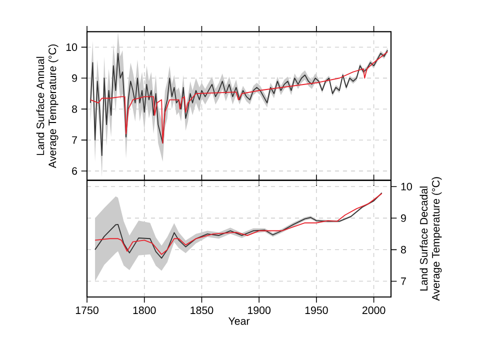 This screenshot has height=348, width=500. What do you see at coordinates (75, 109) in the screenshot?
I see `y-tick-label: 8` at bounding box center [75, 109].